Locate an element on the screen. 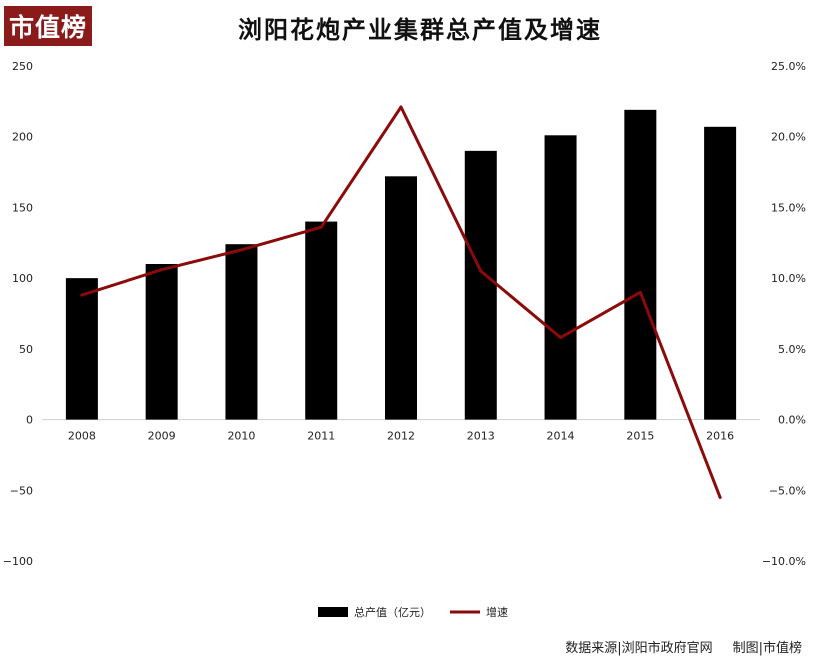 Image resolution: width=824 pixels, height=661 pixels. bar-2013 is located at coordinates (480, 285).